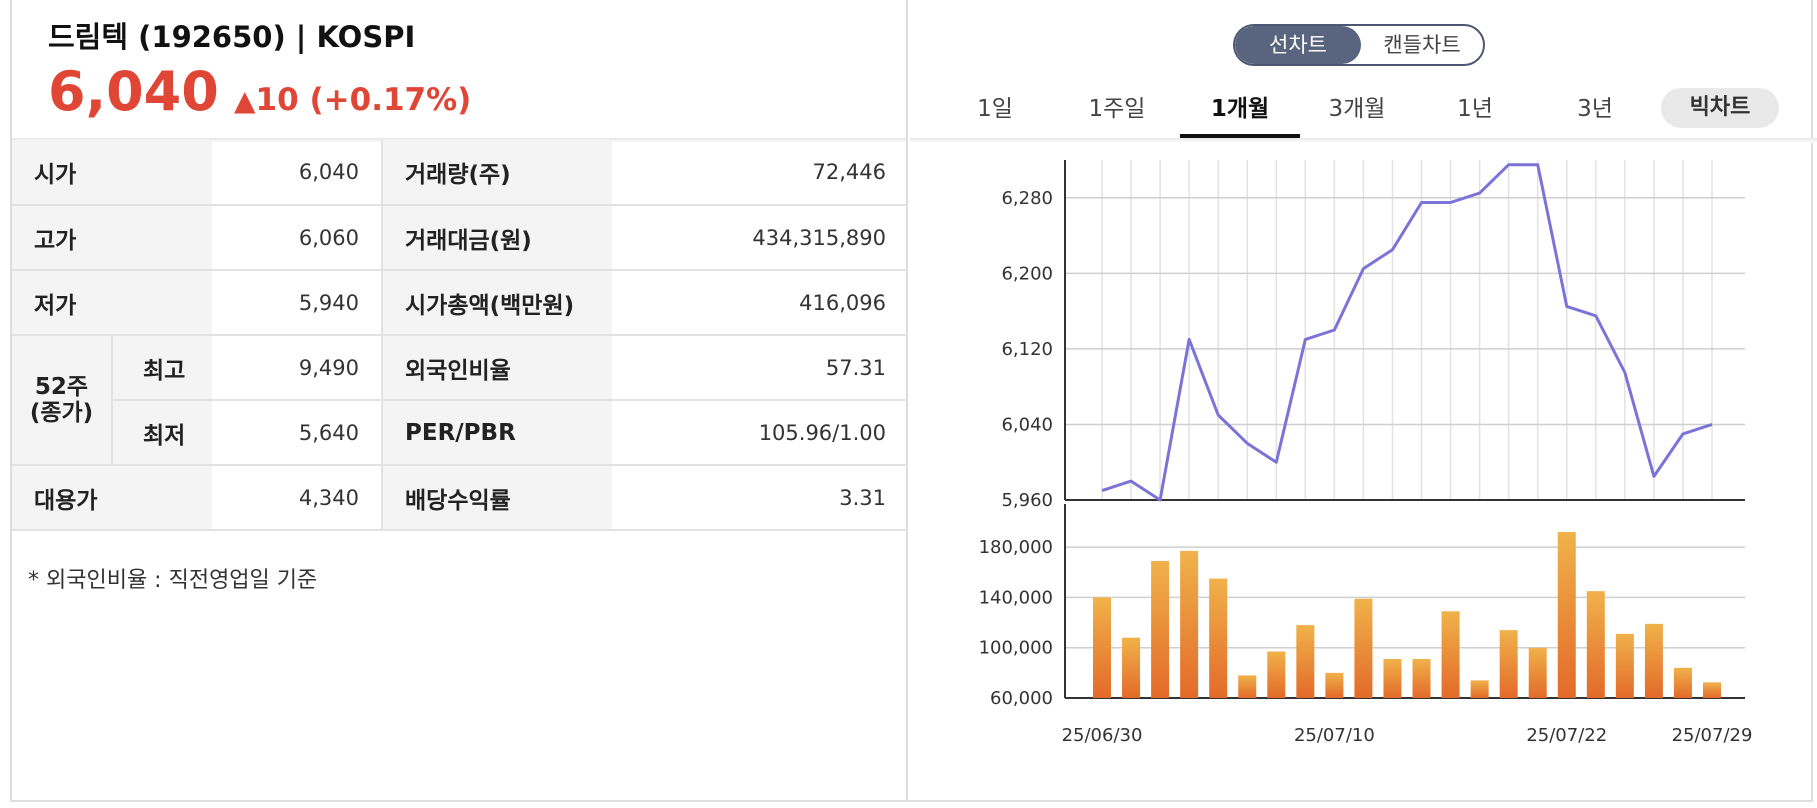  I want to click on week52-label: 52주 (종가), so click(62, 400).